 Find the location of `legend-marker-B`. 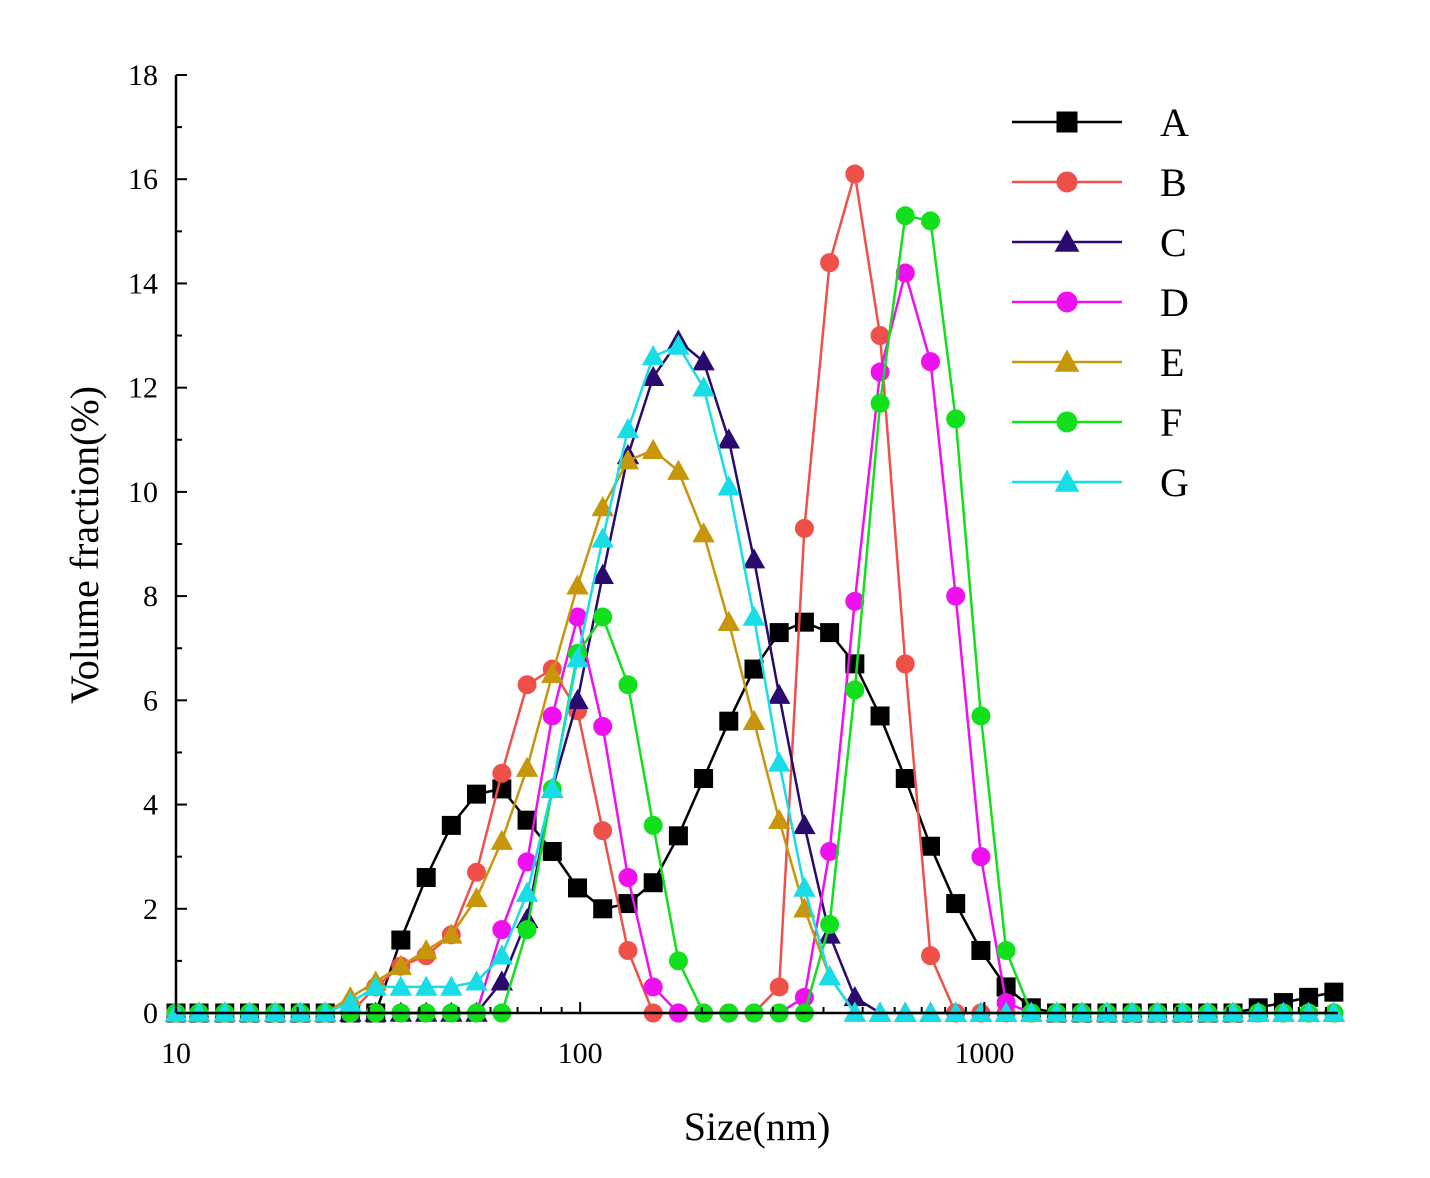

legend-marker-B is located at coordinates (1067, 182).